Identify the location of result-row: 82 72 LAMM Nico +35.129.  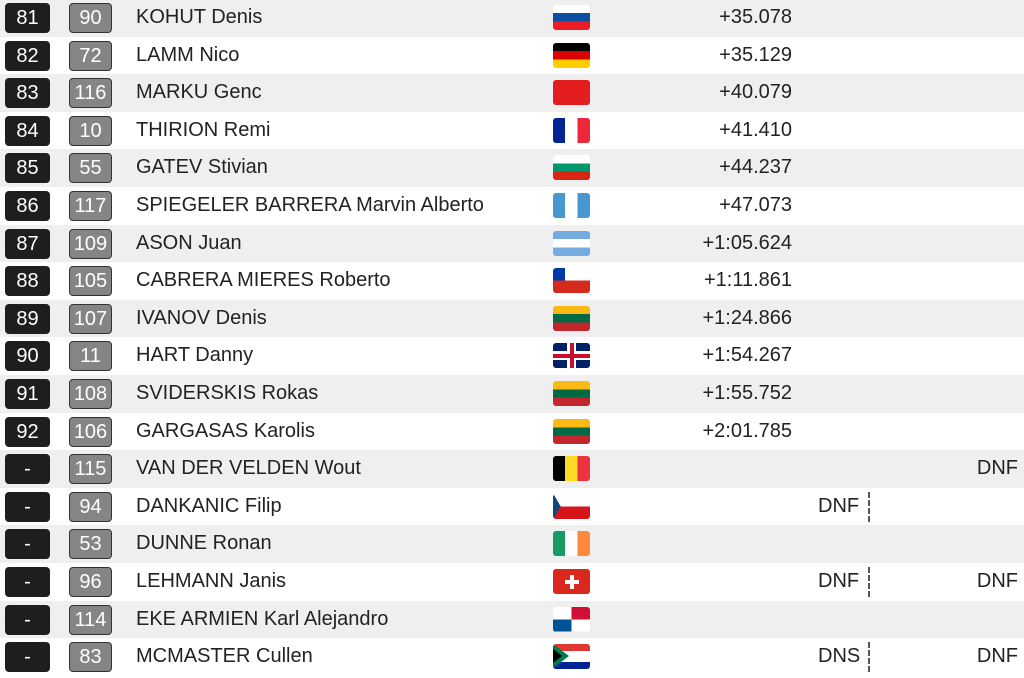
(512, 56).